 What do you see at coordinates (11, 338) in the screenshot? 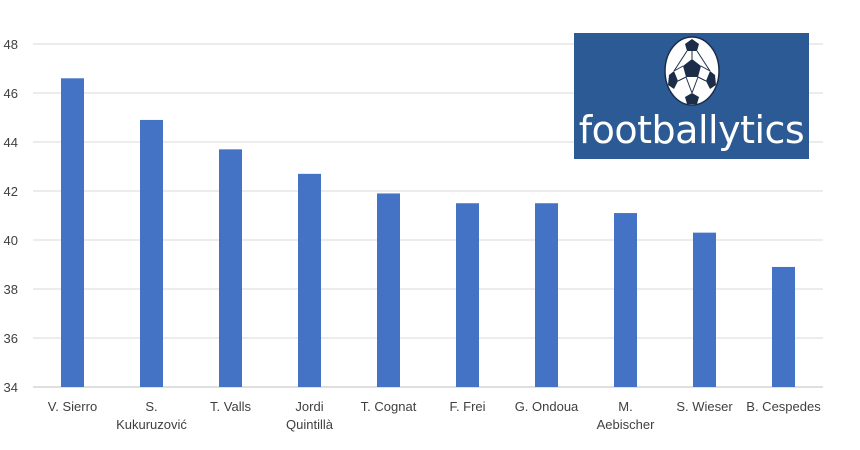
I see `y-tick-label: 36` at bounding box center [11, 338].